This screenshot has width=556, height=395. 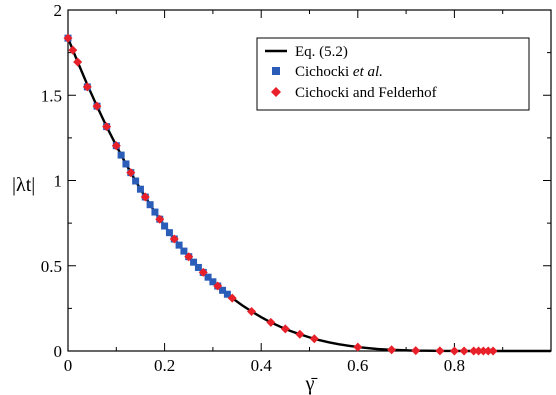 What do you see at coordinates (58, 351) in the screenshot?
I see `y-tick-label: 0` at bounding box center [58, 351].